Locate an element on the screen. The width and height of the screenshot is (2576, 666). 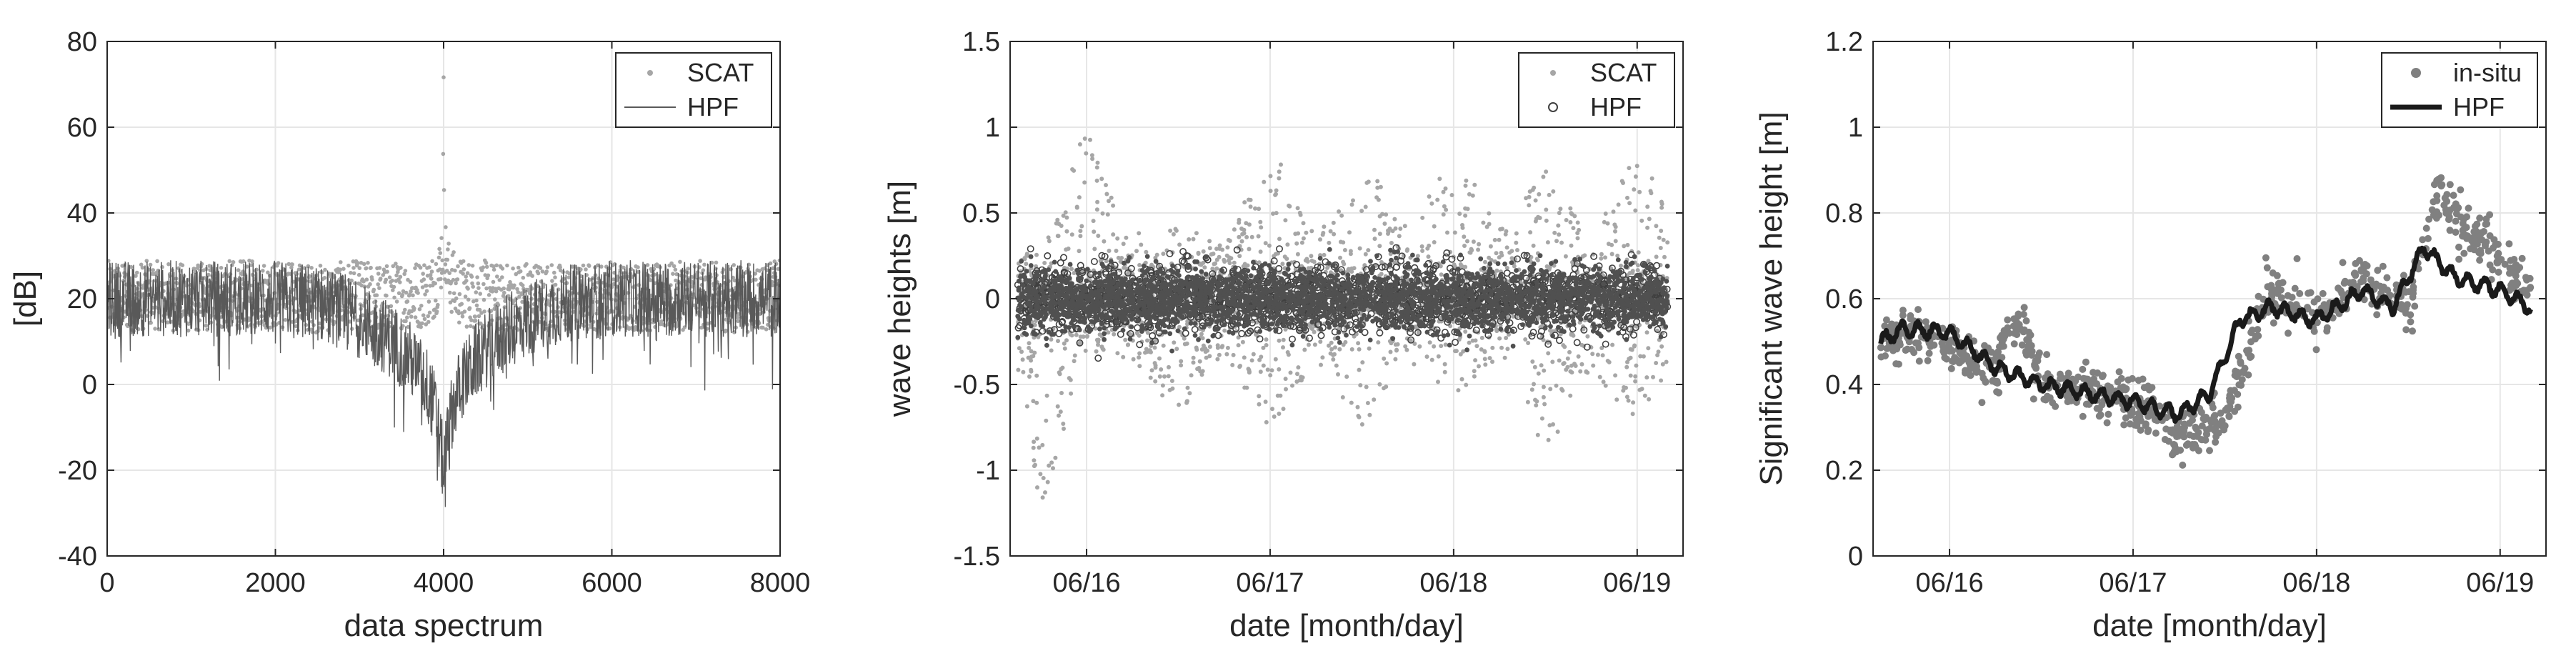
x-axis-label: data spectrum is located at coordinates (444, 625).